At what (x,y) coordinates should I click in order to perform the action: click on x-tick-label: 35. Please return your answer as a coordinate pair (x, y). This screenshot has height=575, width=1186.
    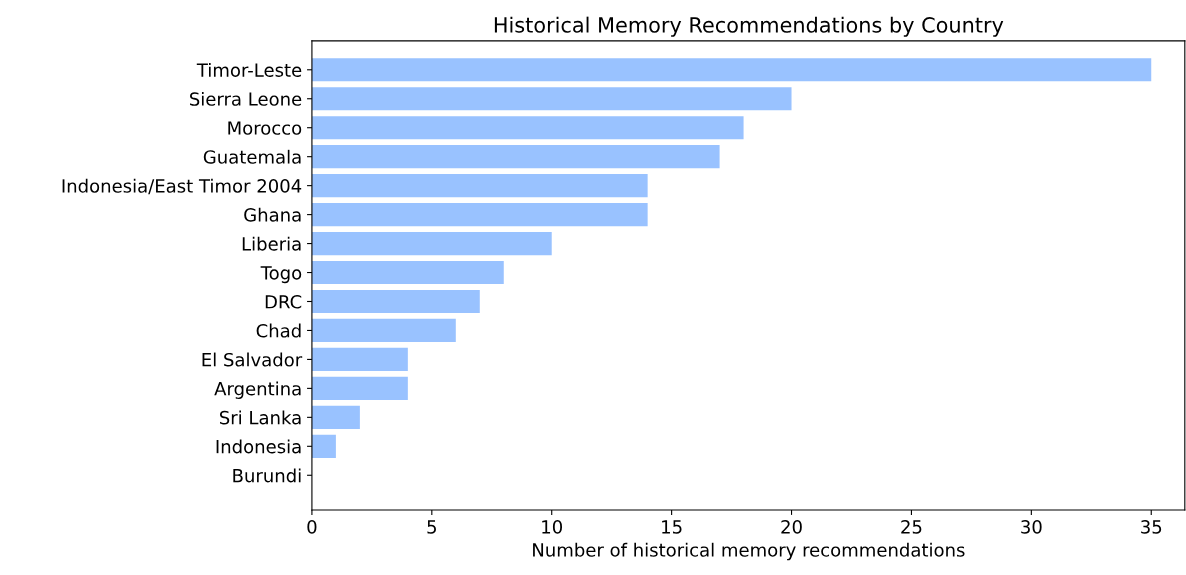
    Looking at the image, I should click on (1151, 527).